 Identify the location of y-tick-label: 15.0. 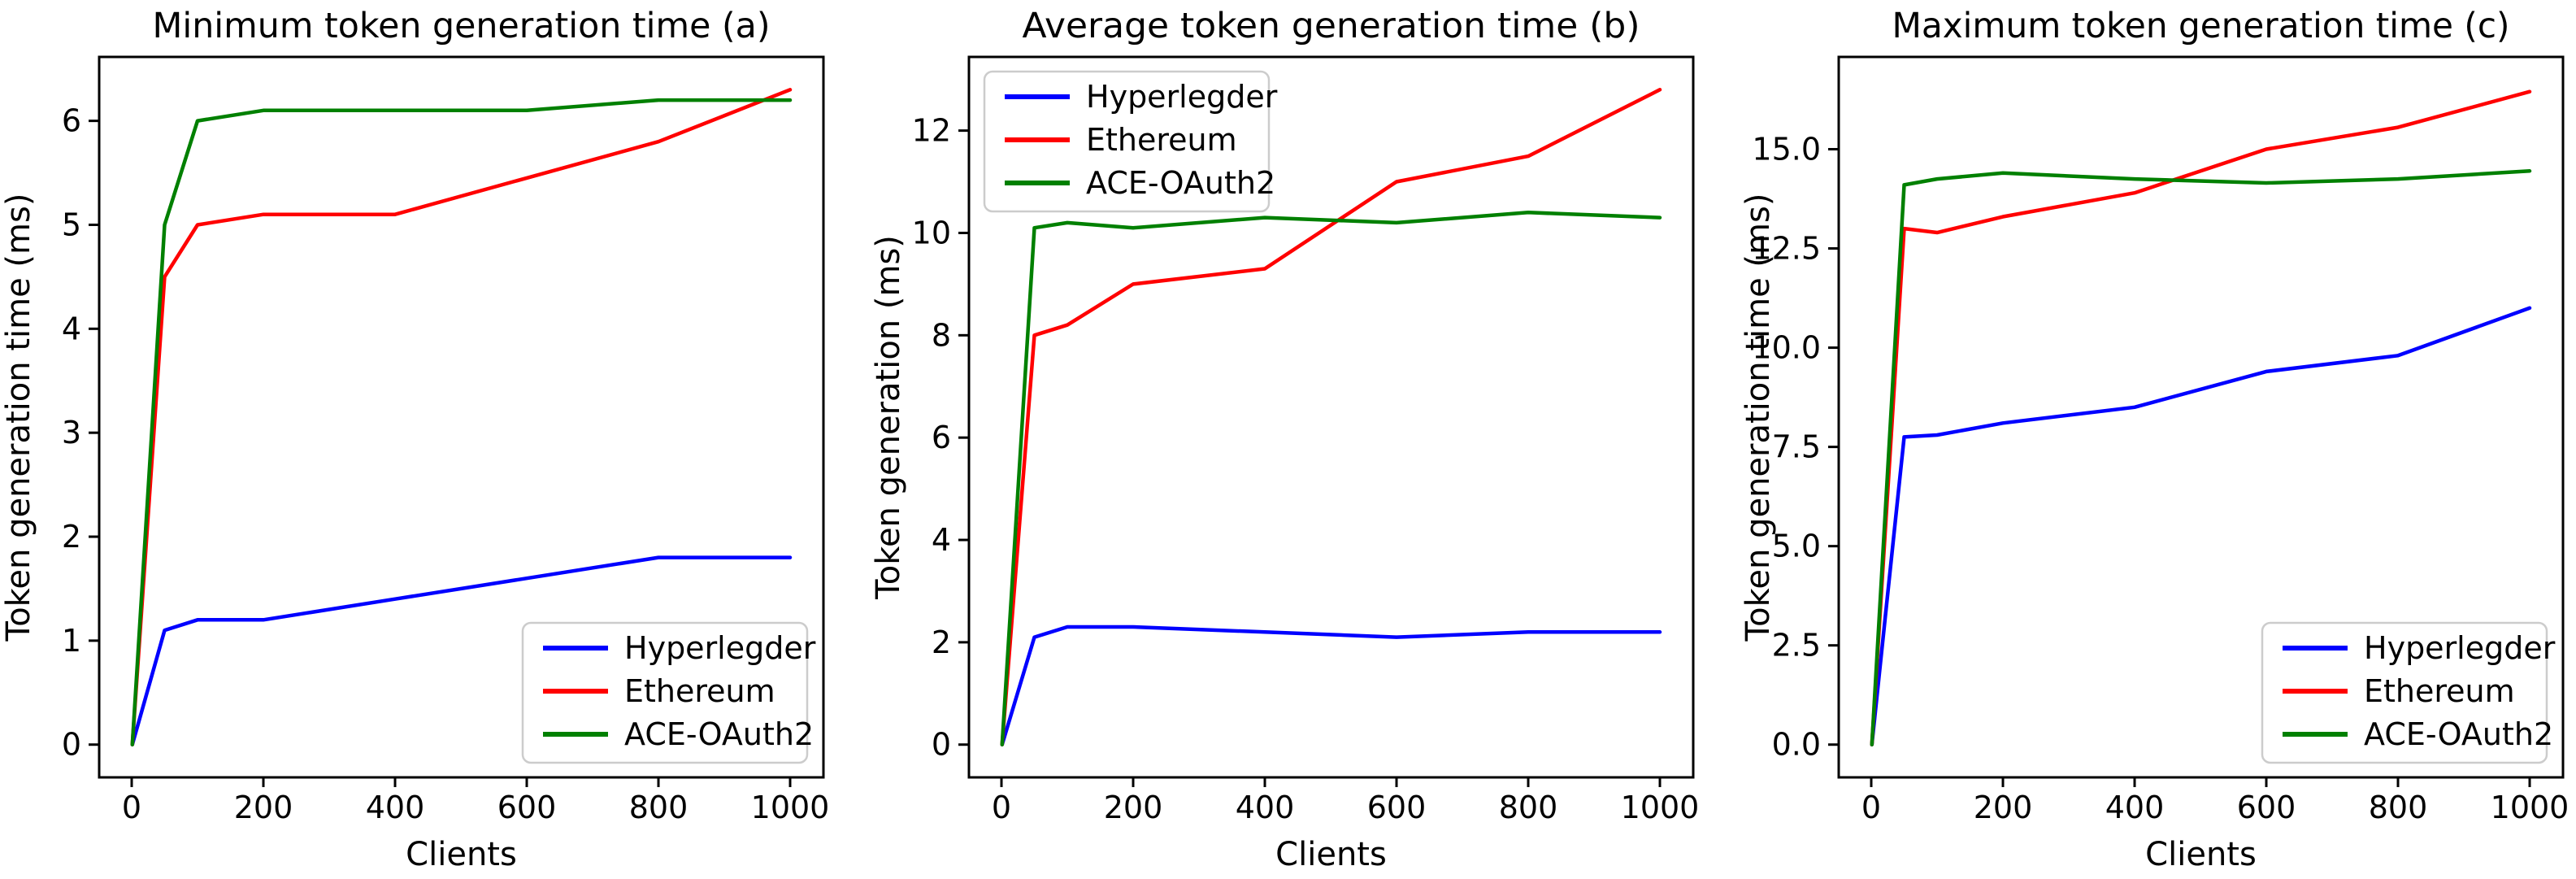
(1786, 149).